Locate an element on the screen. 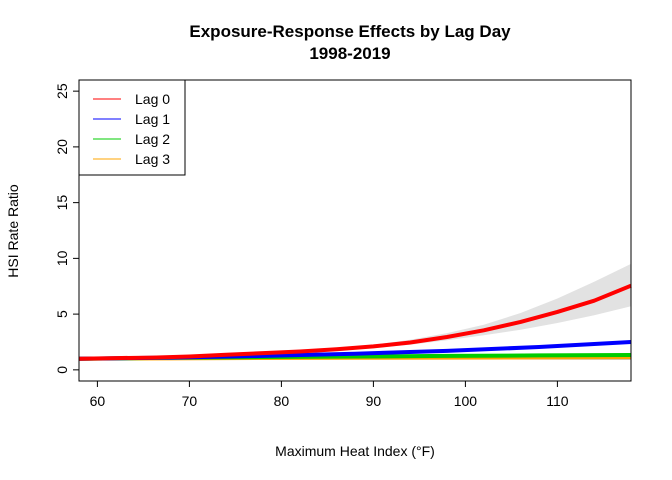 Image resolution: width=672 pixels, height=480 pixels. y-tick-label: 20 is located at coordinates (62, 147).